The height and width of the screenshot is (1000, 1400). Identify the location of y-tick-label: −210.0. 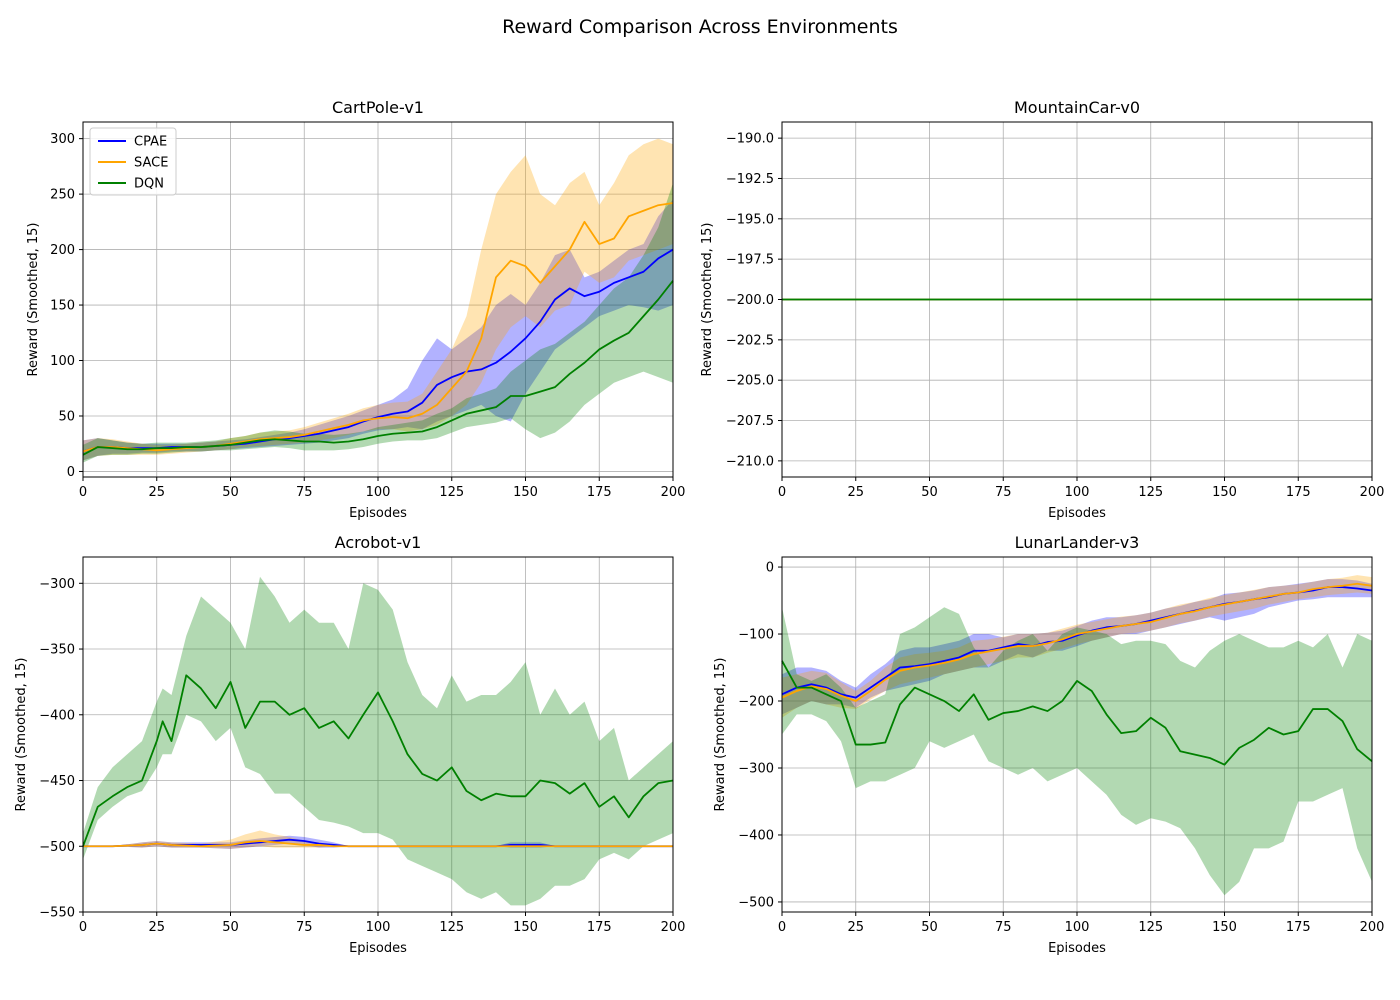
(750, 461).